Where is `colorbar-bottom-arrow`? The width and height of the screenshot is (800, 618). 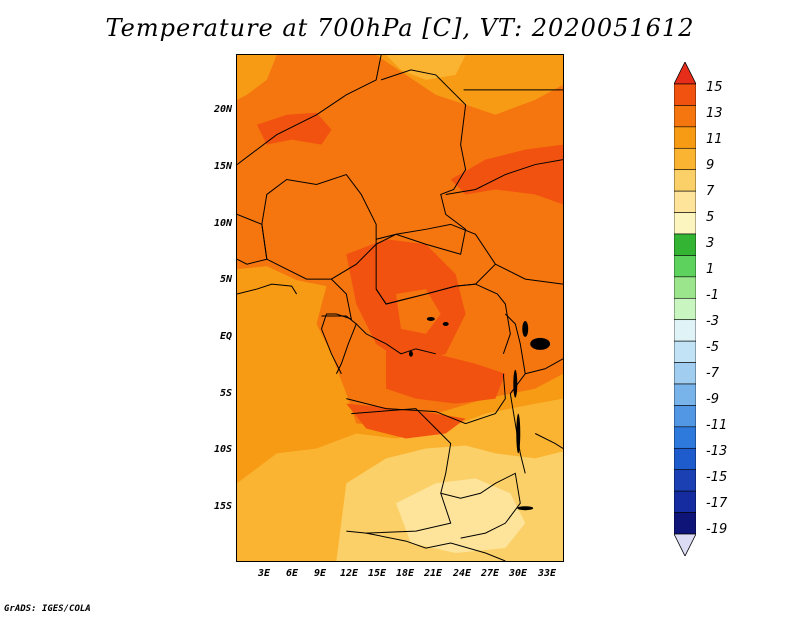 colorbar-bottom-arrow is located at coordinates (685, 544).